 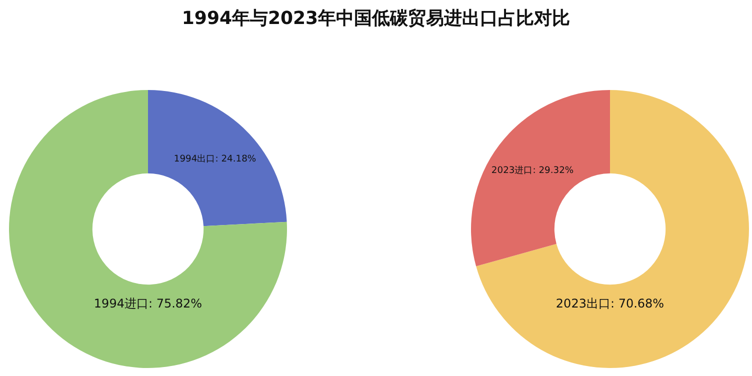 What do you see at coordinates (148, 303) in the screenshot?
I see `slice-label: 1994进口: 75.82%` at bounding box center [148, 303].